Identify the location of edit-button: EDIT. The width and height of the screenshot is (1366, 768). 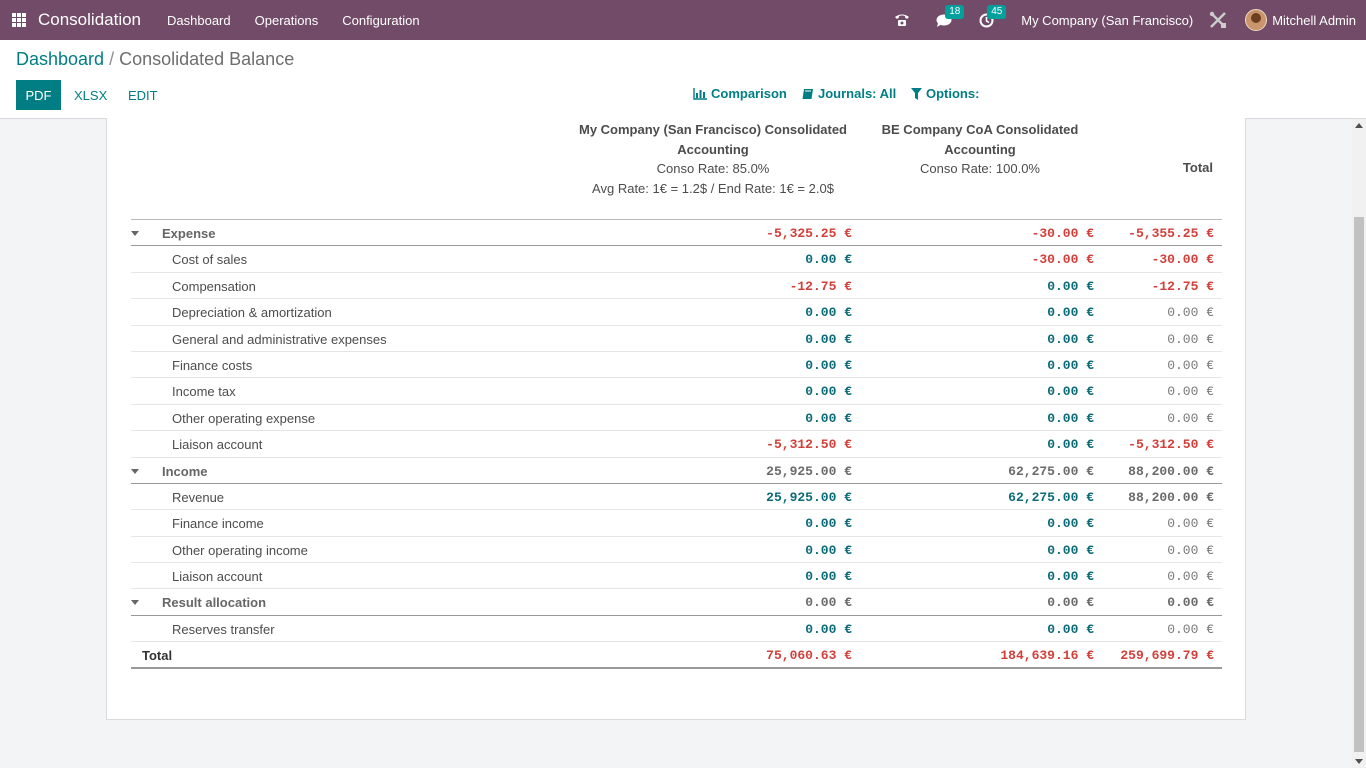
(143, 95).